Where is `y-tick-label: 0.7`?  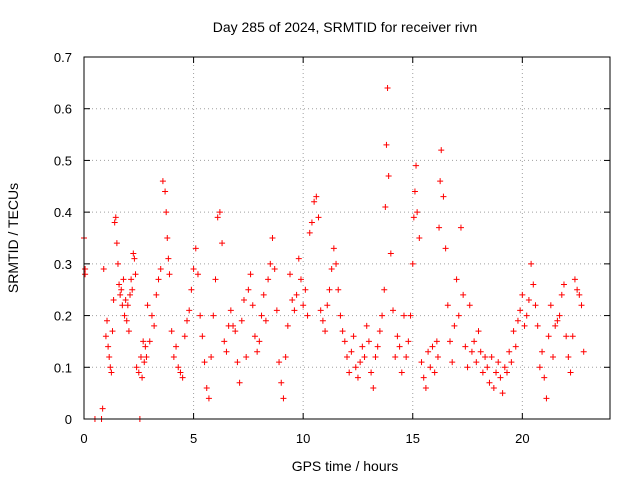 y-tick-label: 0.7 is located at coordinates (63, 57).